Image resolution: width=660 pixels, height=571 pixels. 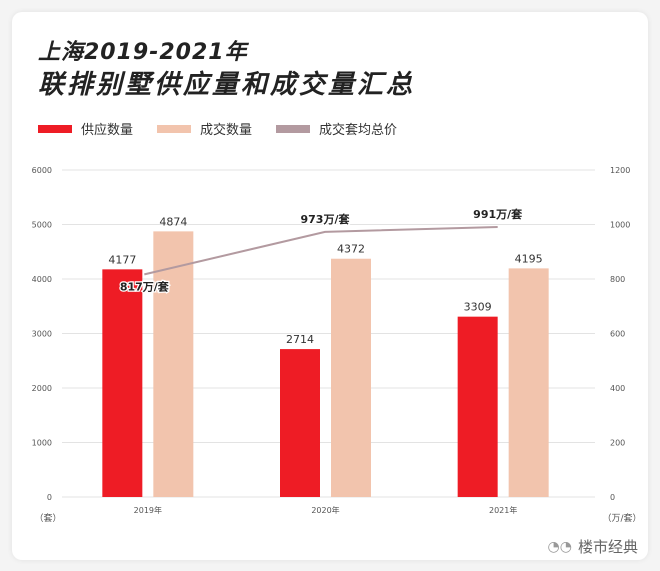 What do you see at coordinates (326, 219) in the screenshot?
I see `line-label-avg-price: 973万/套` at bounding box center [326, 219].